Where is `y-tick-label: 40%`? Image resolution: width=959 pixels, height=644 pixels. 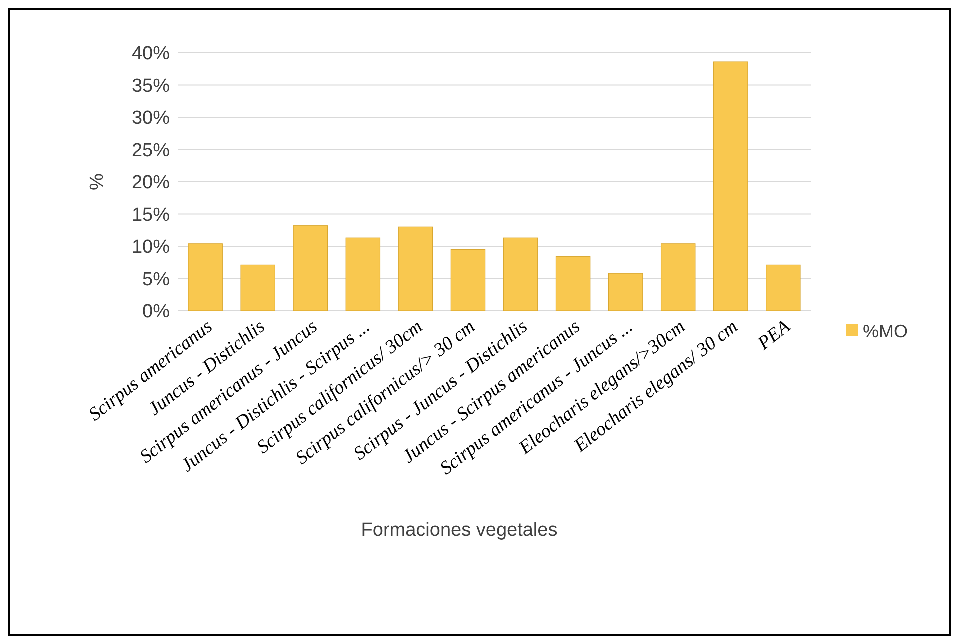
y-tick-label: 40% is located at coordinates (151, 54).